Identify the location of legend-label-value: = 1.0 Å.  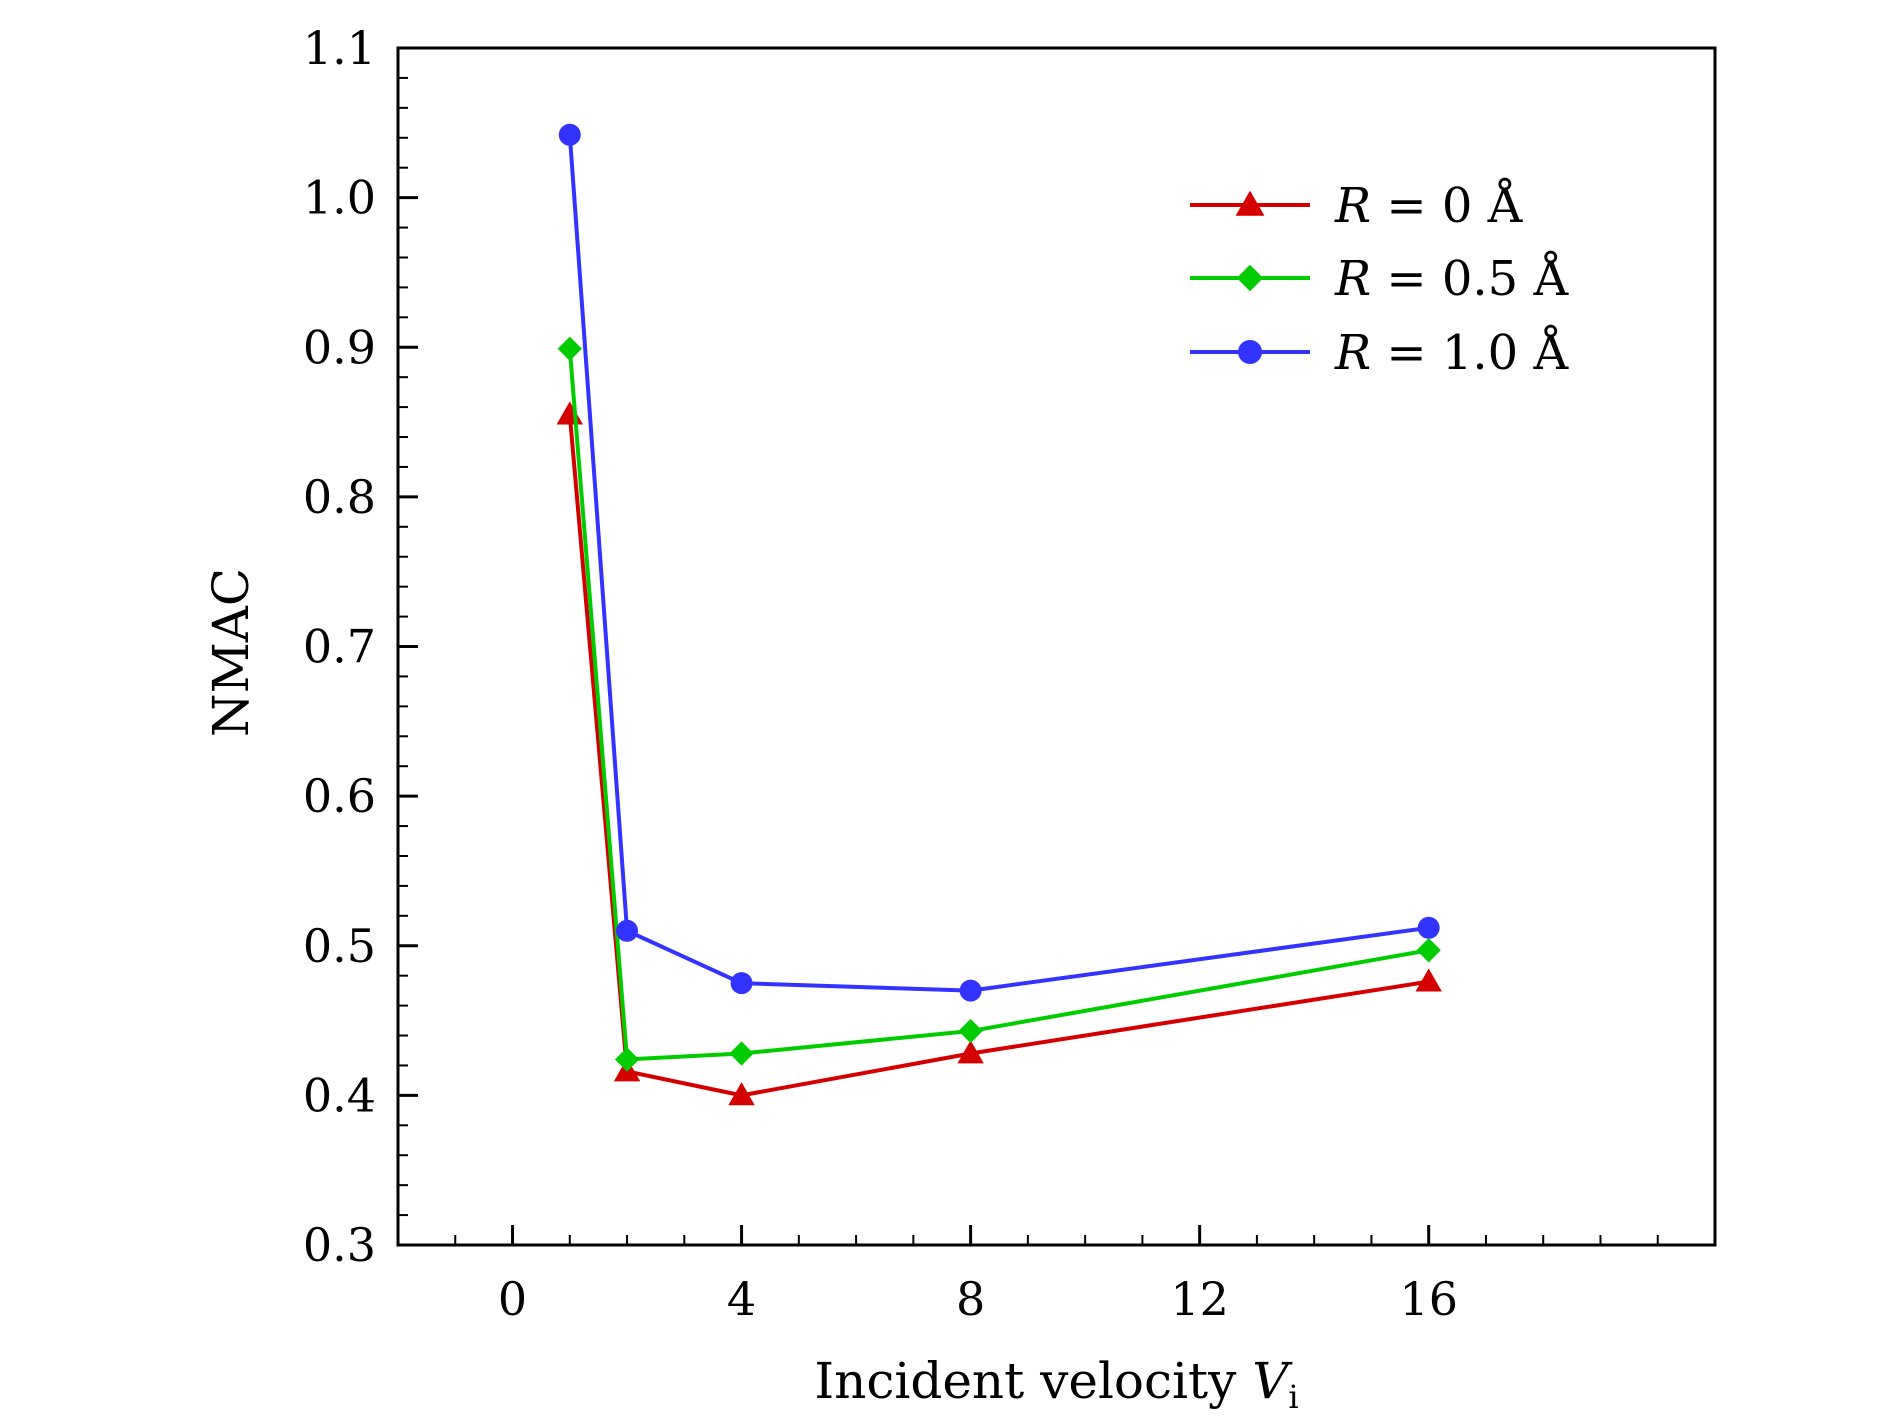
(1470, 352).